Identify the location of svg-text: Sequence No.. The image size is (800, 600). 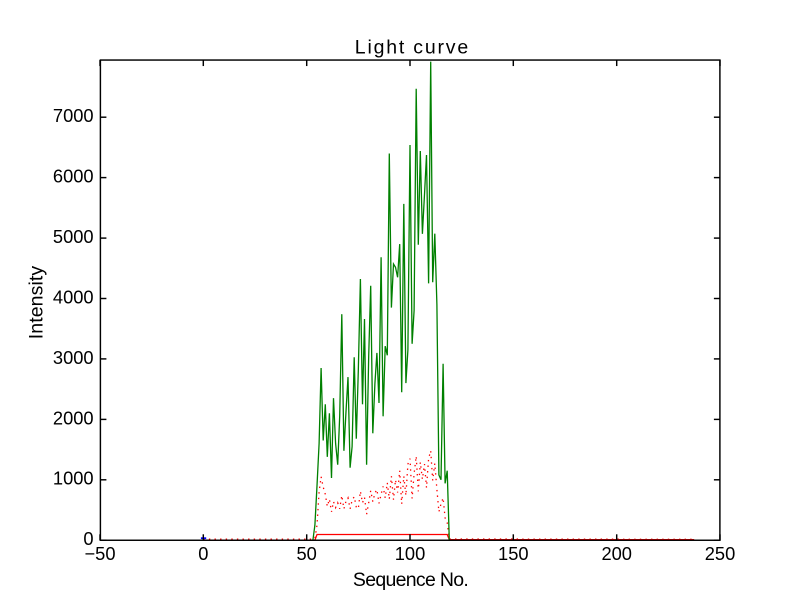
(410, 580).